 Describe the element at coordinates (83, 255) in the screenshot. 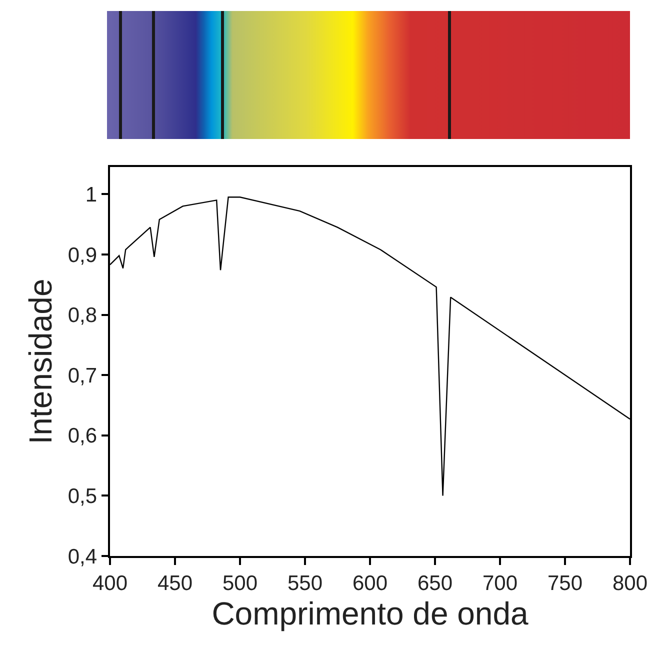

I see `y-tick-label: 0,9` at that location.